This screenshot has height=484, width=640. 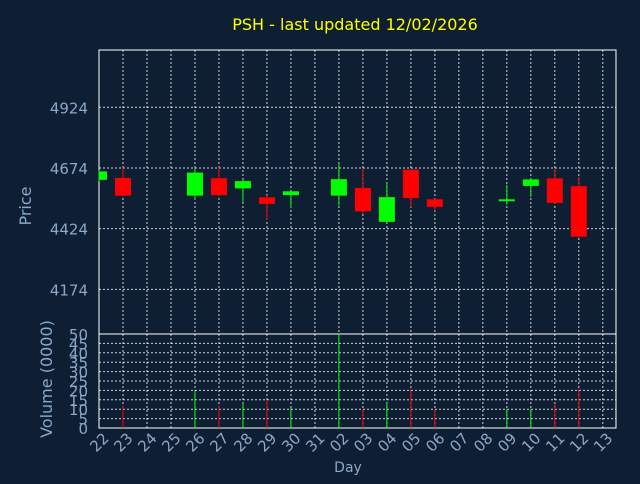 I want to click on volume-tick-label: 35, so click(x=78, y=363).